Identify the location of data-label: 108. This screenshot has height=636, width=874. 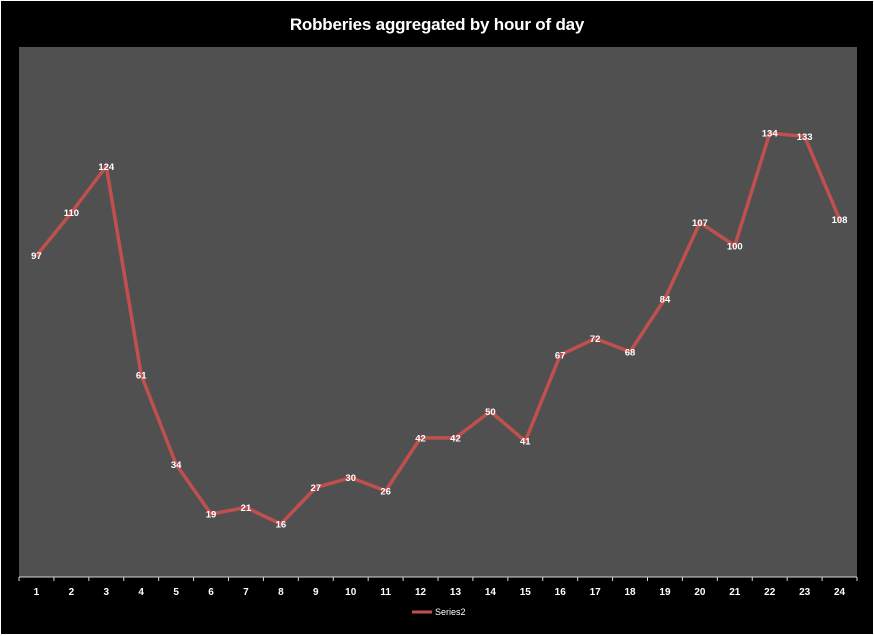
(840, 220).